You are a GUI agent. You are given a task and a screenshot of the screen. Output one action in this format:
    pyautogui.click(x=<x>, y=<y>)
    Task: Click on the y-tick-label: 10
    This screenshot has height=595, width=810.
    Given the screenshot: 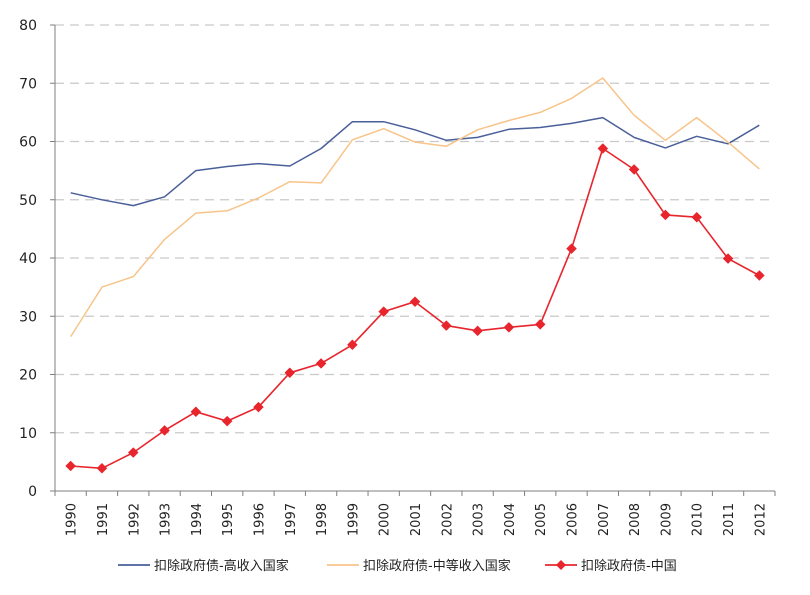 What is the action you would take?
    pyautogui.click(x=28, y=434)
    